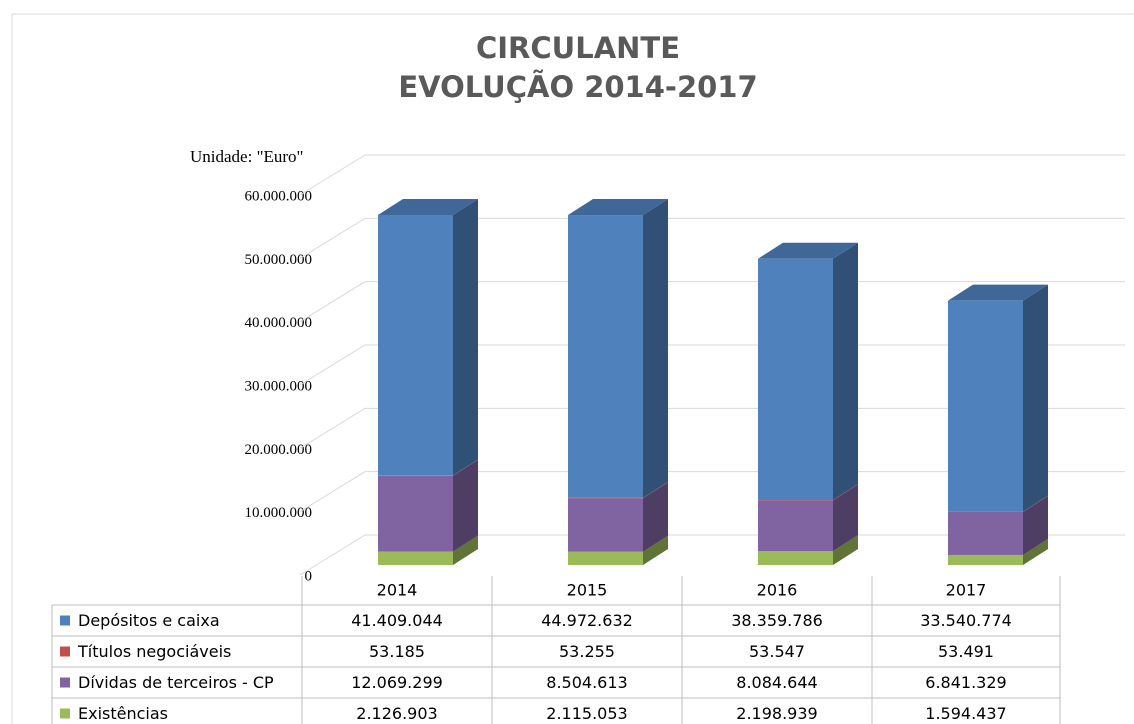  What do you see at coordinates (397, 682) in the screenshot?
I see `table-value: 12.069.299` at bounding box center [397, 682].